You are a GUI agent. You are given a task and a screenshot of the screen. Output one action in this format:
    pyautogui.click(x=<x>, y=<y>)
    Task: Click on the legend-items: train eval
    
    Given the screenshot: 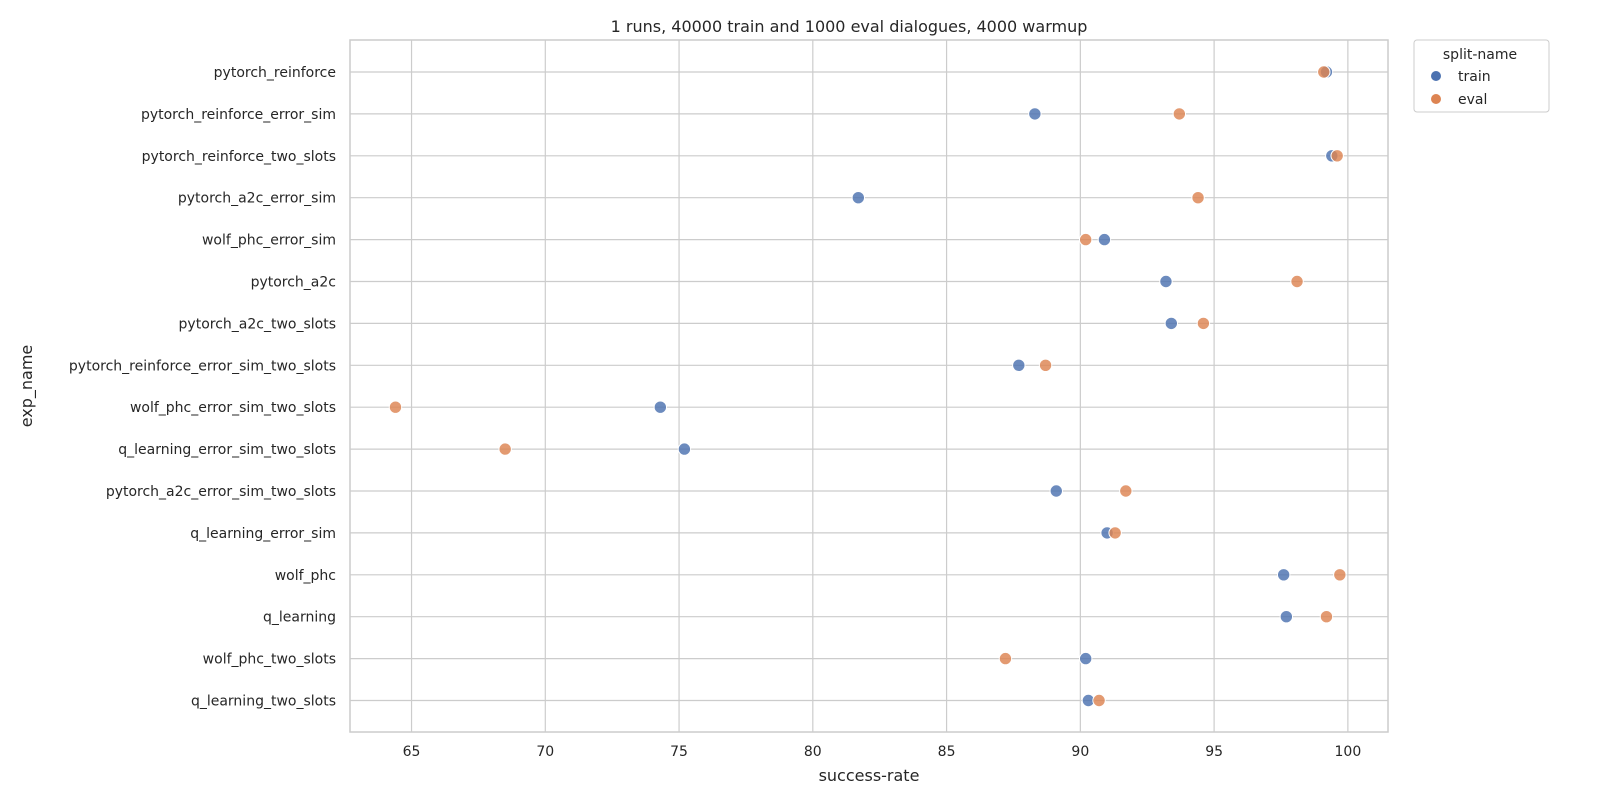 What is the action you would take?
    pyautogui.click(x=1461, y=88)
    